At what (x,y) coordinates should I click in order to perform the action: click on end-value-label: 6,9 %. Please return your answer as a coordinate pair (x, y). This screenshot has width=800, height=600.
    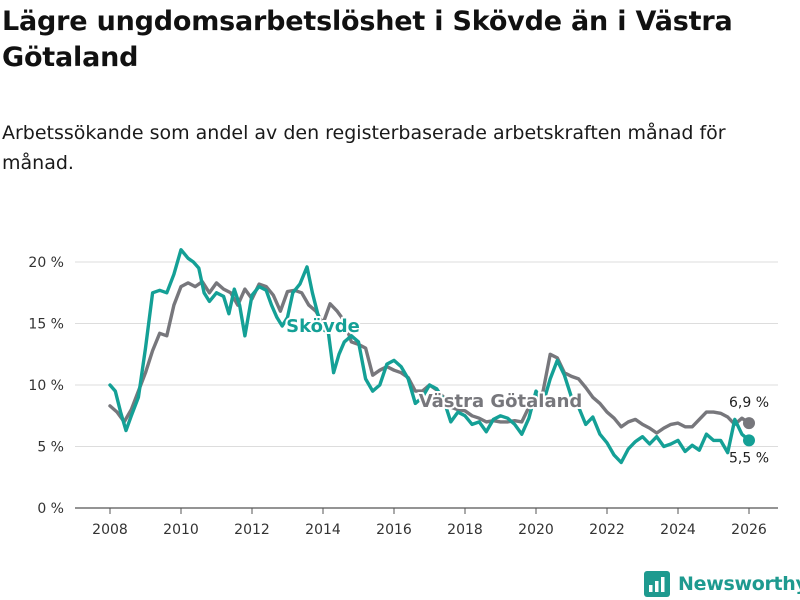
    Looking at the image, I should click on (749, 403).